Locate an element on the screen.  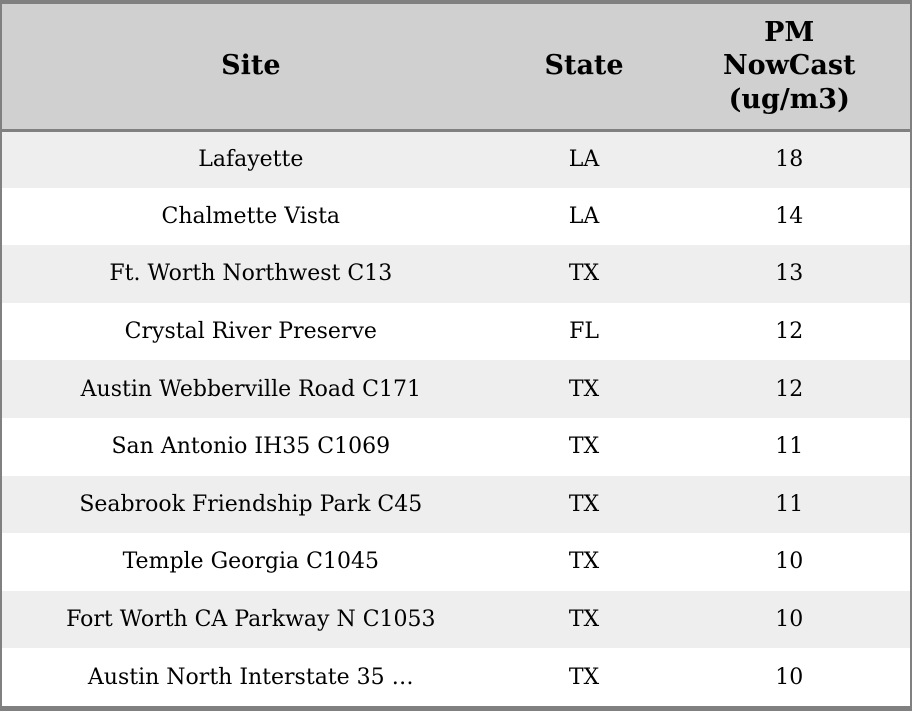
table-row: Fort Worth CA Parkway N C1053 TX 10 is located at coordinates (456, 619).